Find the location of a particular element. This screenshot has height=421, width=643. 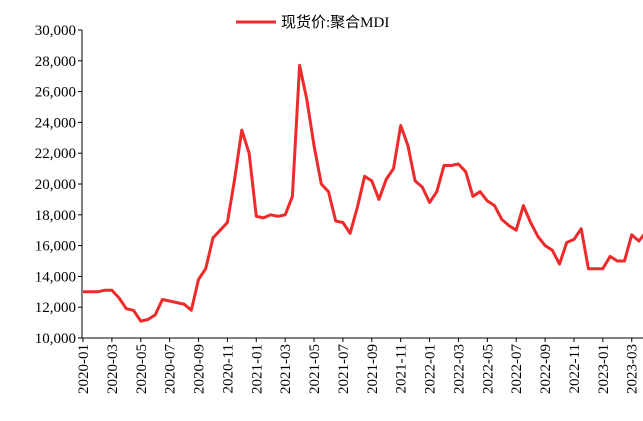

y-tick-label: 18,000 is located at coordinates (55, 216).